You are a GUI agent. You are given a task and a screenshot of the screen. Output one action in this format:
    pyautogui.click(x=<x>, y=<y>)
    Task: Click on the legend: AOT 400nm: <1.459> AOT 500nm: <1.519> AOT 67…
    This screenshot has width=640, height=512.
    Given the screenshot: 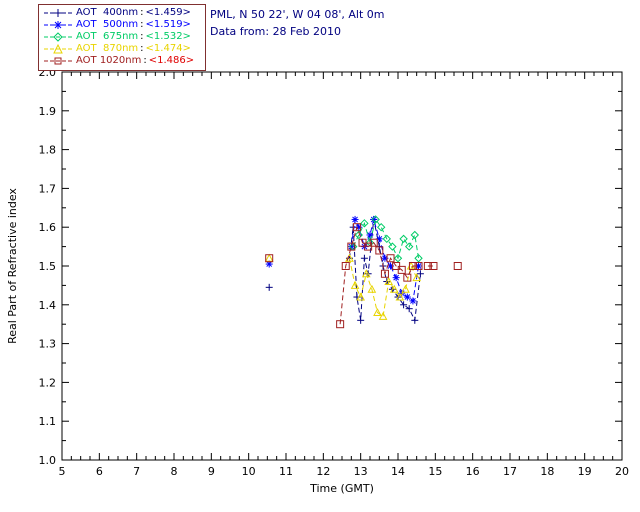 What is the action you would take?
    pyautogui.click(x=122, y=37)
    